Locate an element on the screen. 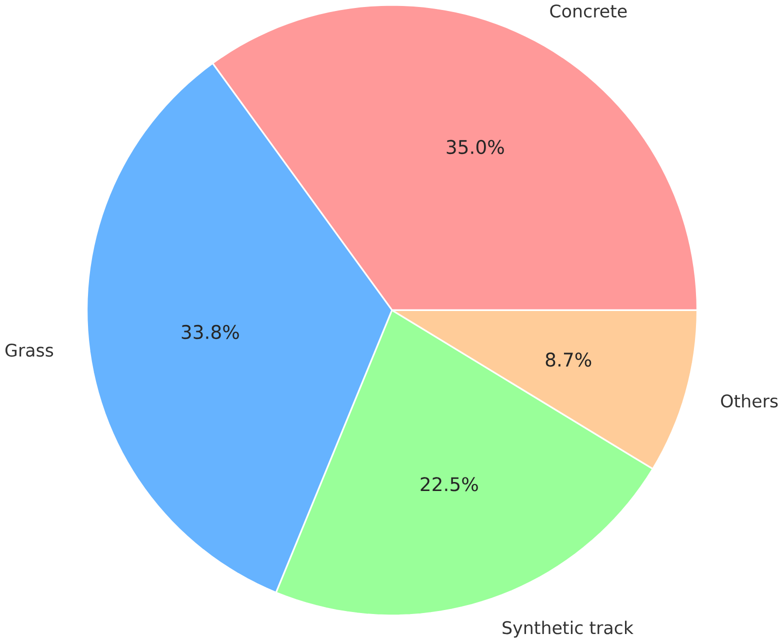  slice-label: Others is located at coordinates (749, 401).